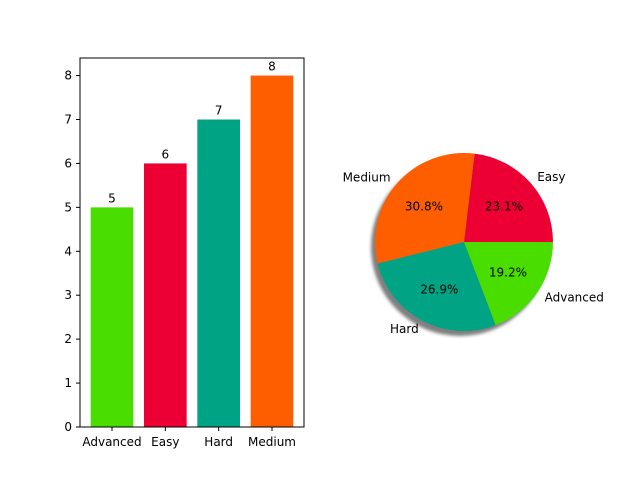 This screenshot has width=640, height=480. I want to click on bar-hard, so click(218, 273).